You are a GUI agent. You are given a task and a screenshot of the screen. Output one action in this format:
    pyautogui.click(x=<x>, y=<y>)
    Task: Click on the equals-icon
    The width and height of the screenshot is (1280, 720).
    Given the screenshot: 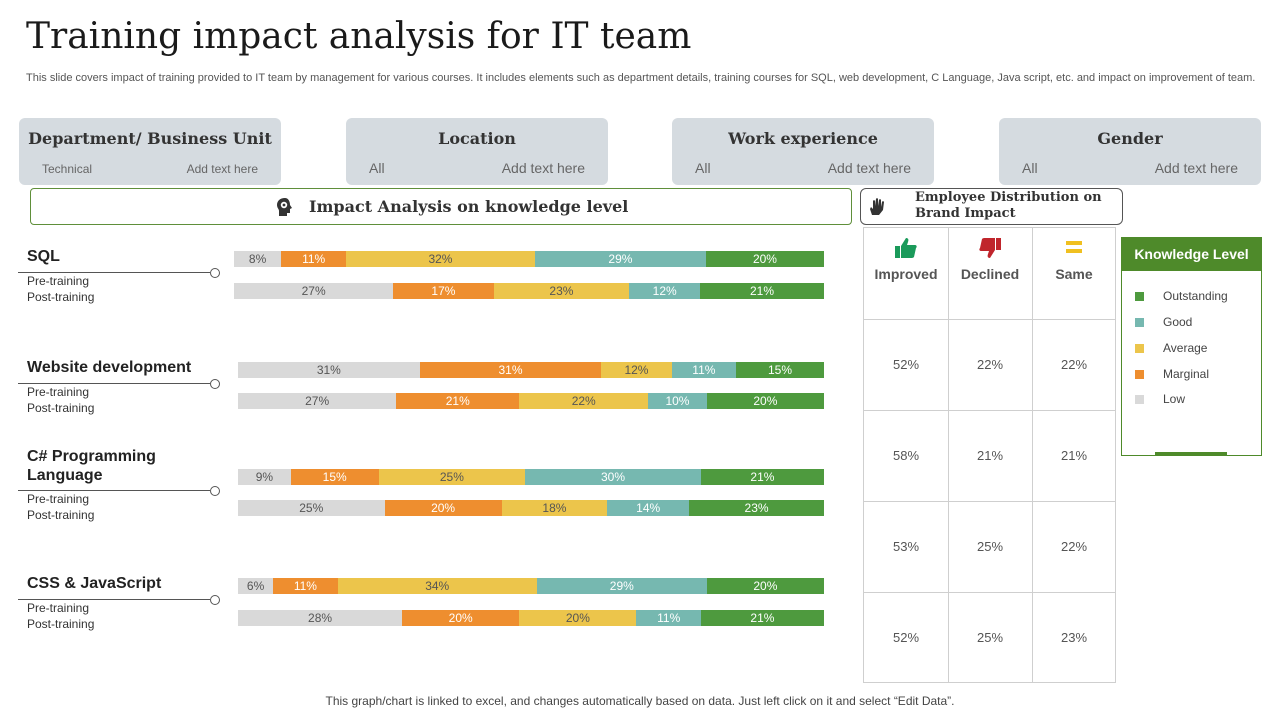 What is the action you would take?
    pyautogui.click(x=1074, y=247)
    